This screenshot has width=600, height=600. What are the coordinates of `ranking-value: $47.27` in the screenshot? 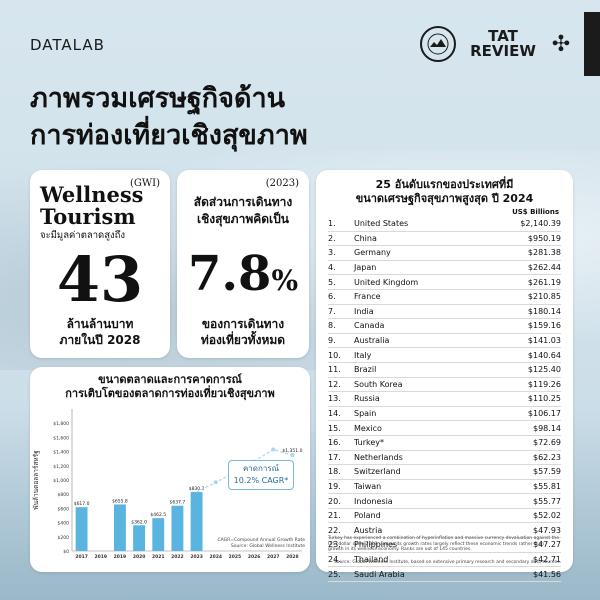 It's located at (547, 545).